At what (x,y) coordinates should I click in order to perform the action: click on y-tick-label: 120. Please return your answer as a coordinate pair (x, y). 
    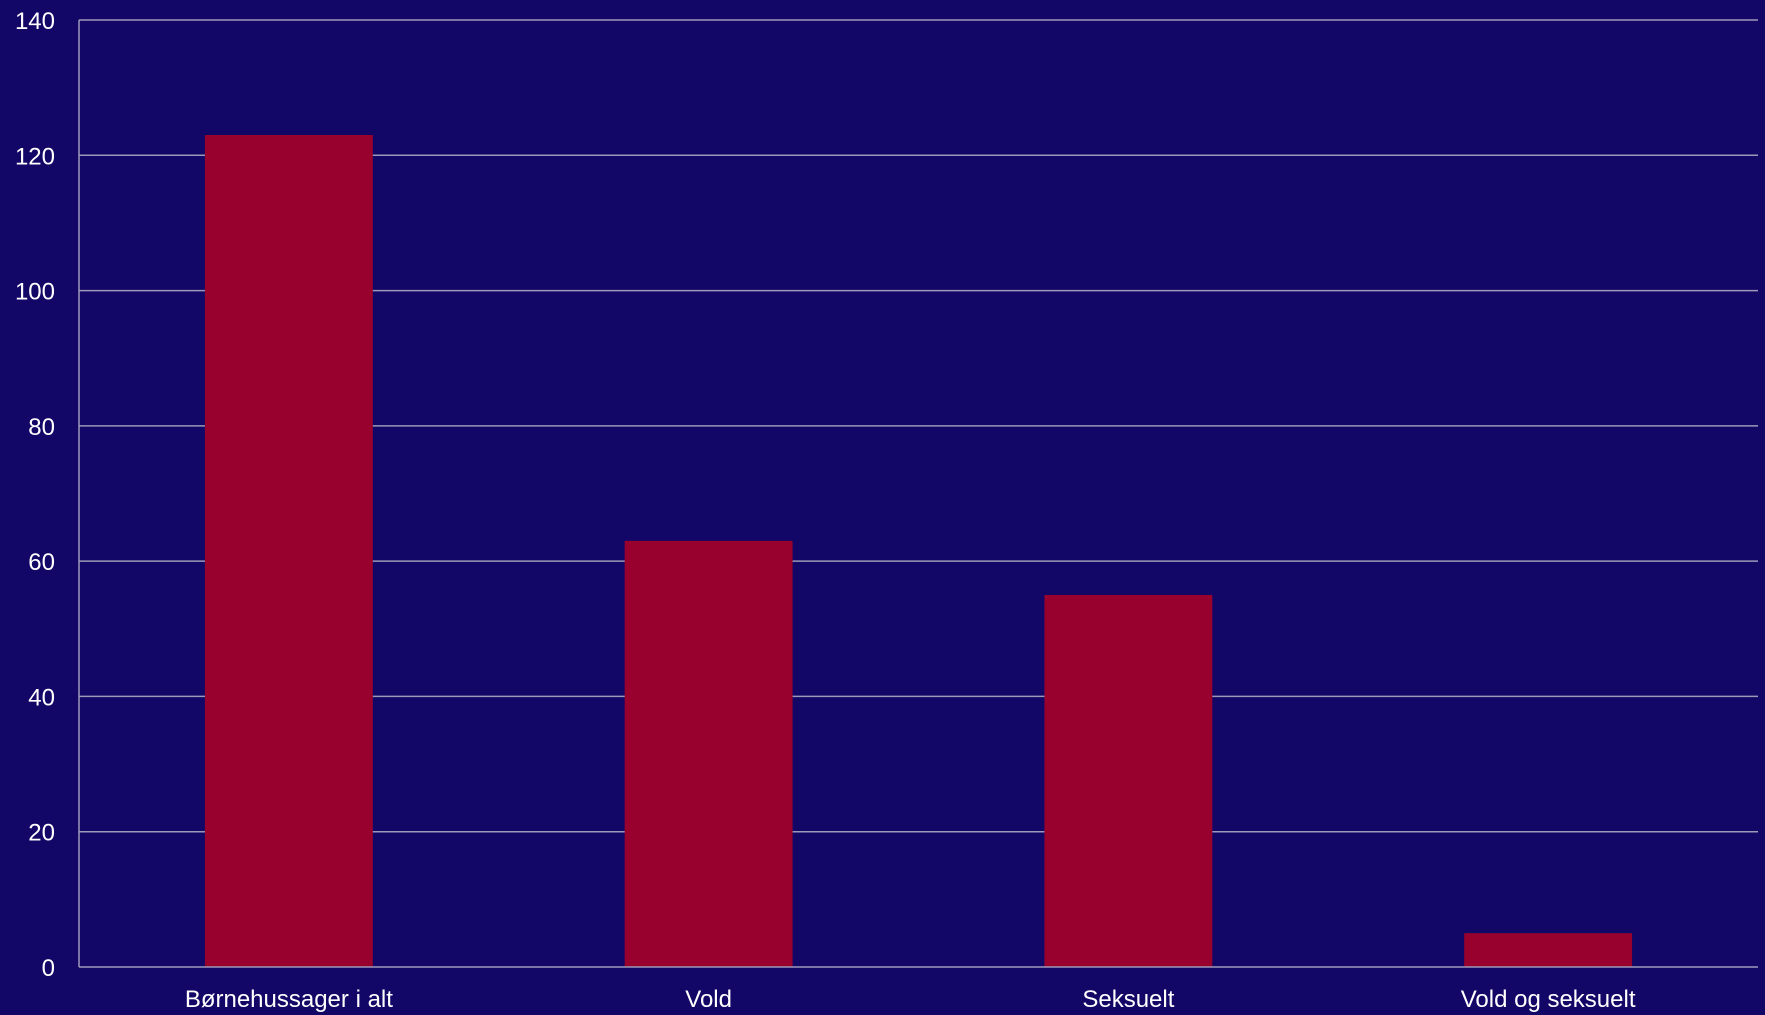
    Looking at the image, I should click on (35, 156).